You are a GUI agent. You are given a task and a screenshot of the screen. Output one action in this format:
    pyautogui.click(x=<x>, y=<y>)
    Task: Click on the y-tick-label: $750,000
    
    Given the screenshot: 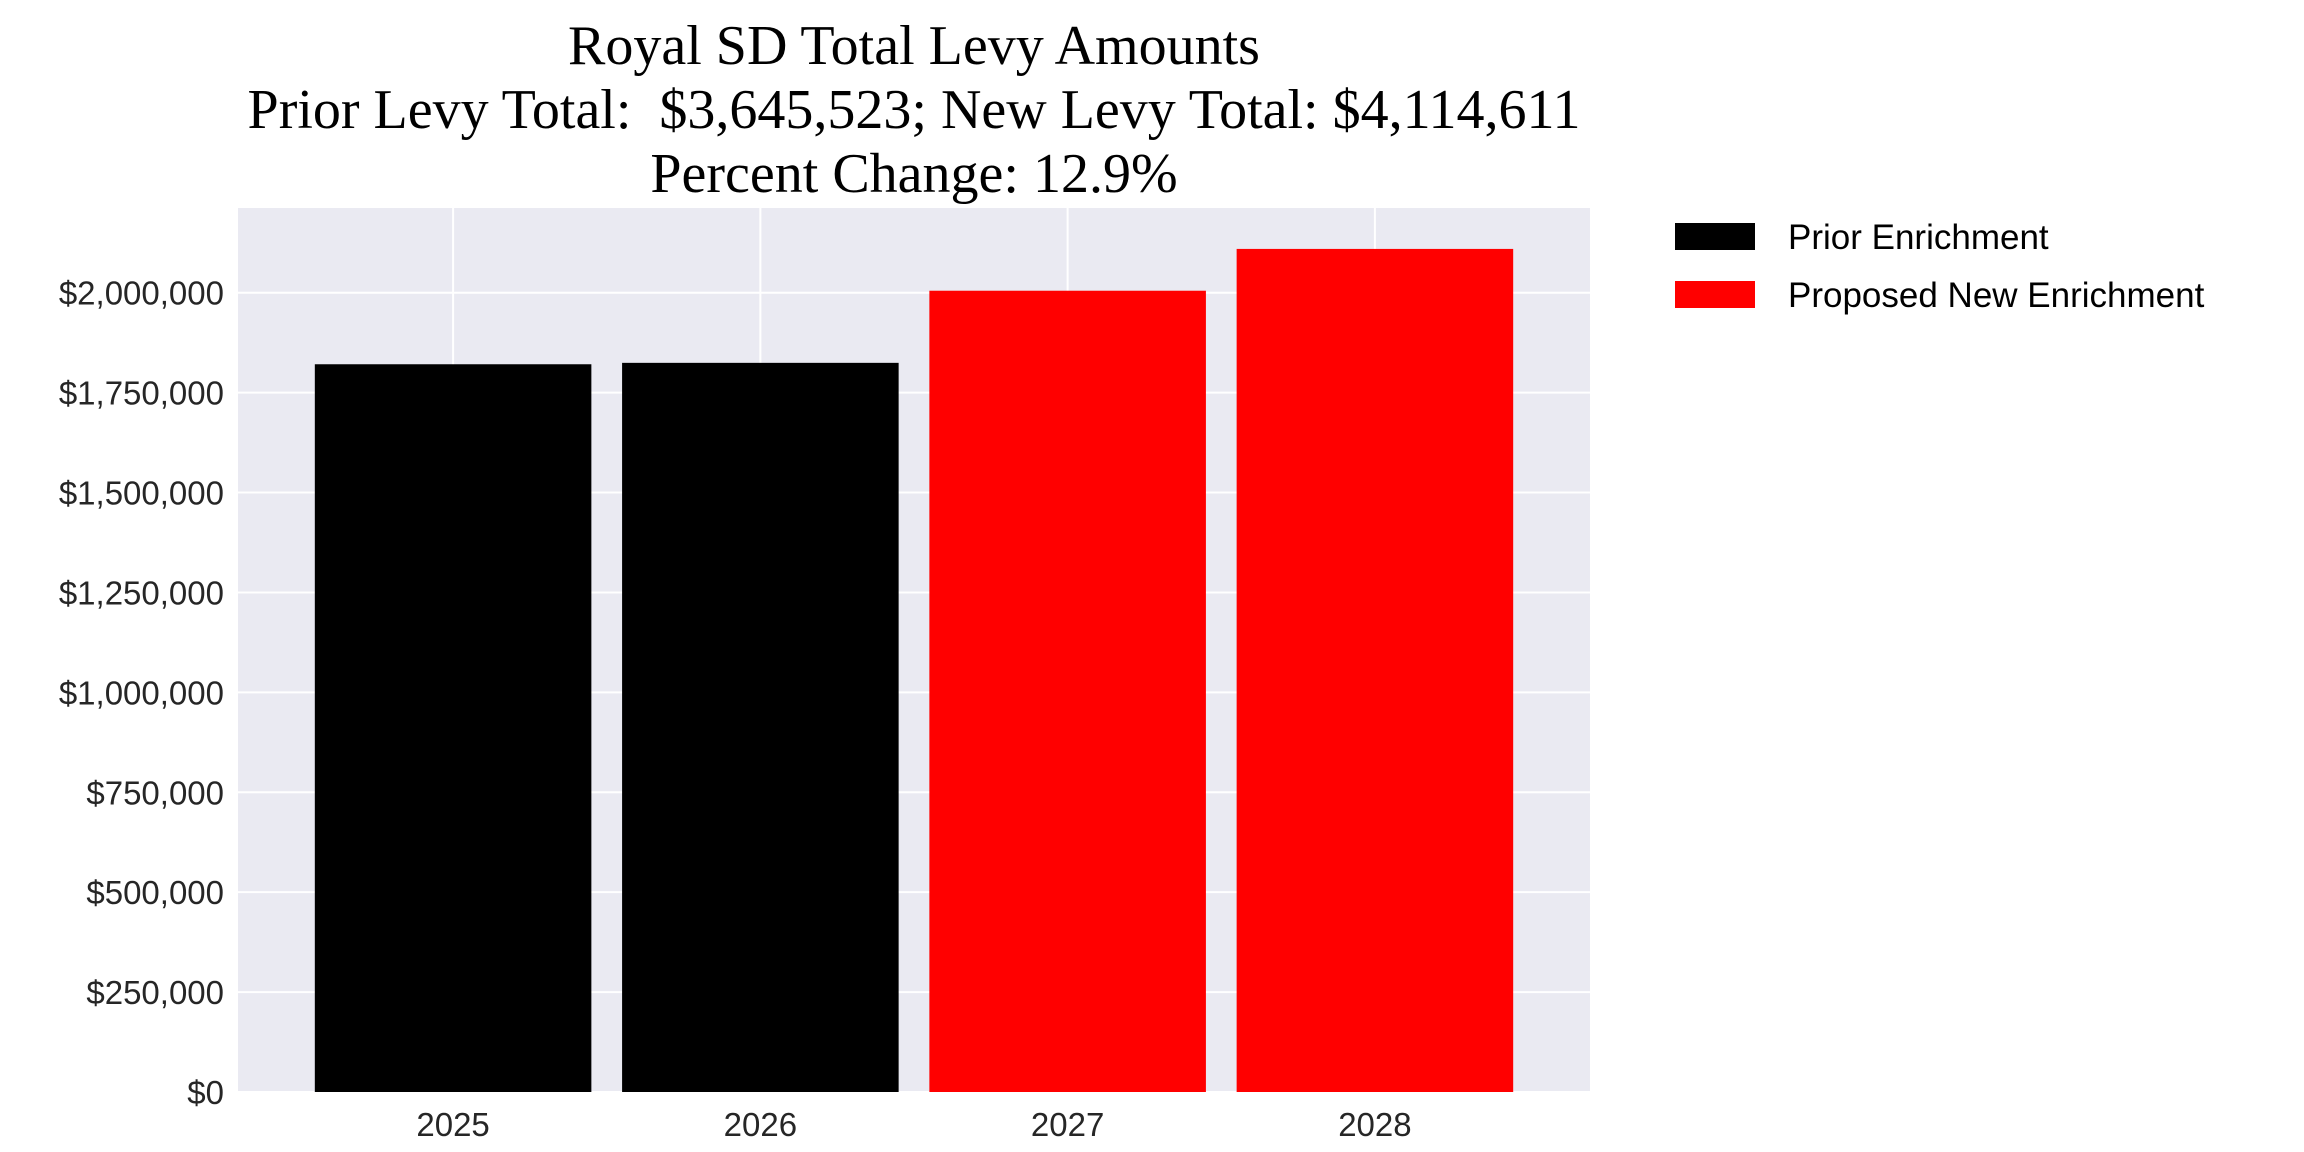 What is the action you would take?
    pyautogui.click(x=155, y=792)
    